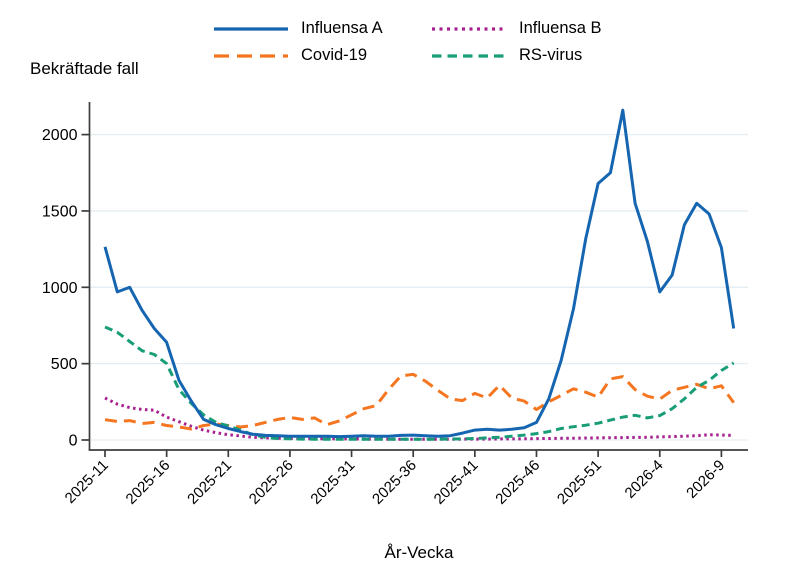  What do you see at coordinates (517, 55) in the screenshot?
I see `legend-item-rs-virus: RS-virus` at bounding box center [517, 55].